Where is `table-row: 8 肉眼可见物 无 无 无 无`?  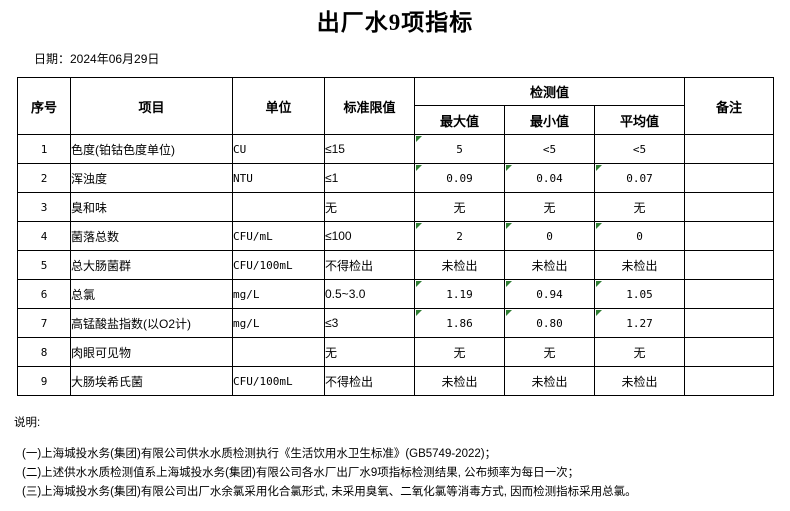 table-row: 8 肉眼可见物 无 无 无 无 is located at coordinates (396, 352).